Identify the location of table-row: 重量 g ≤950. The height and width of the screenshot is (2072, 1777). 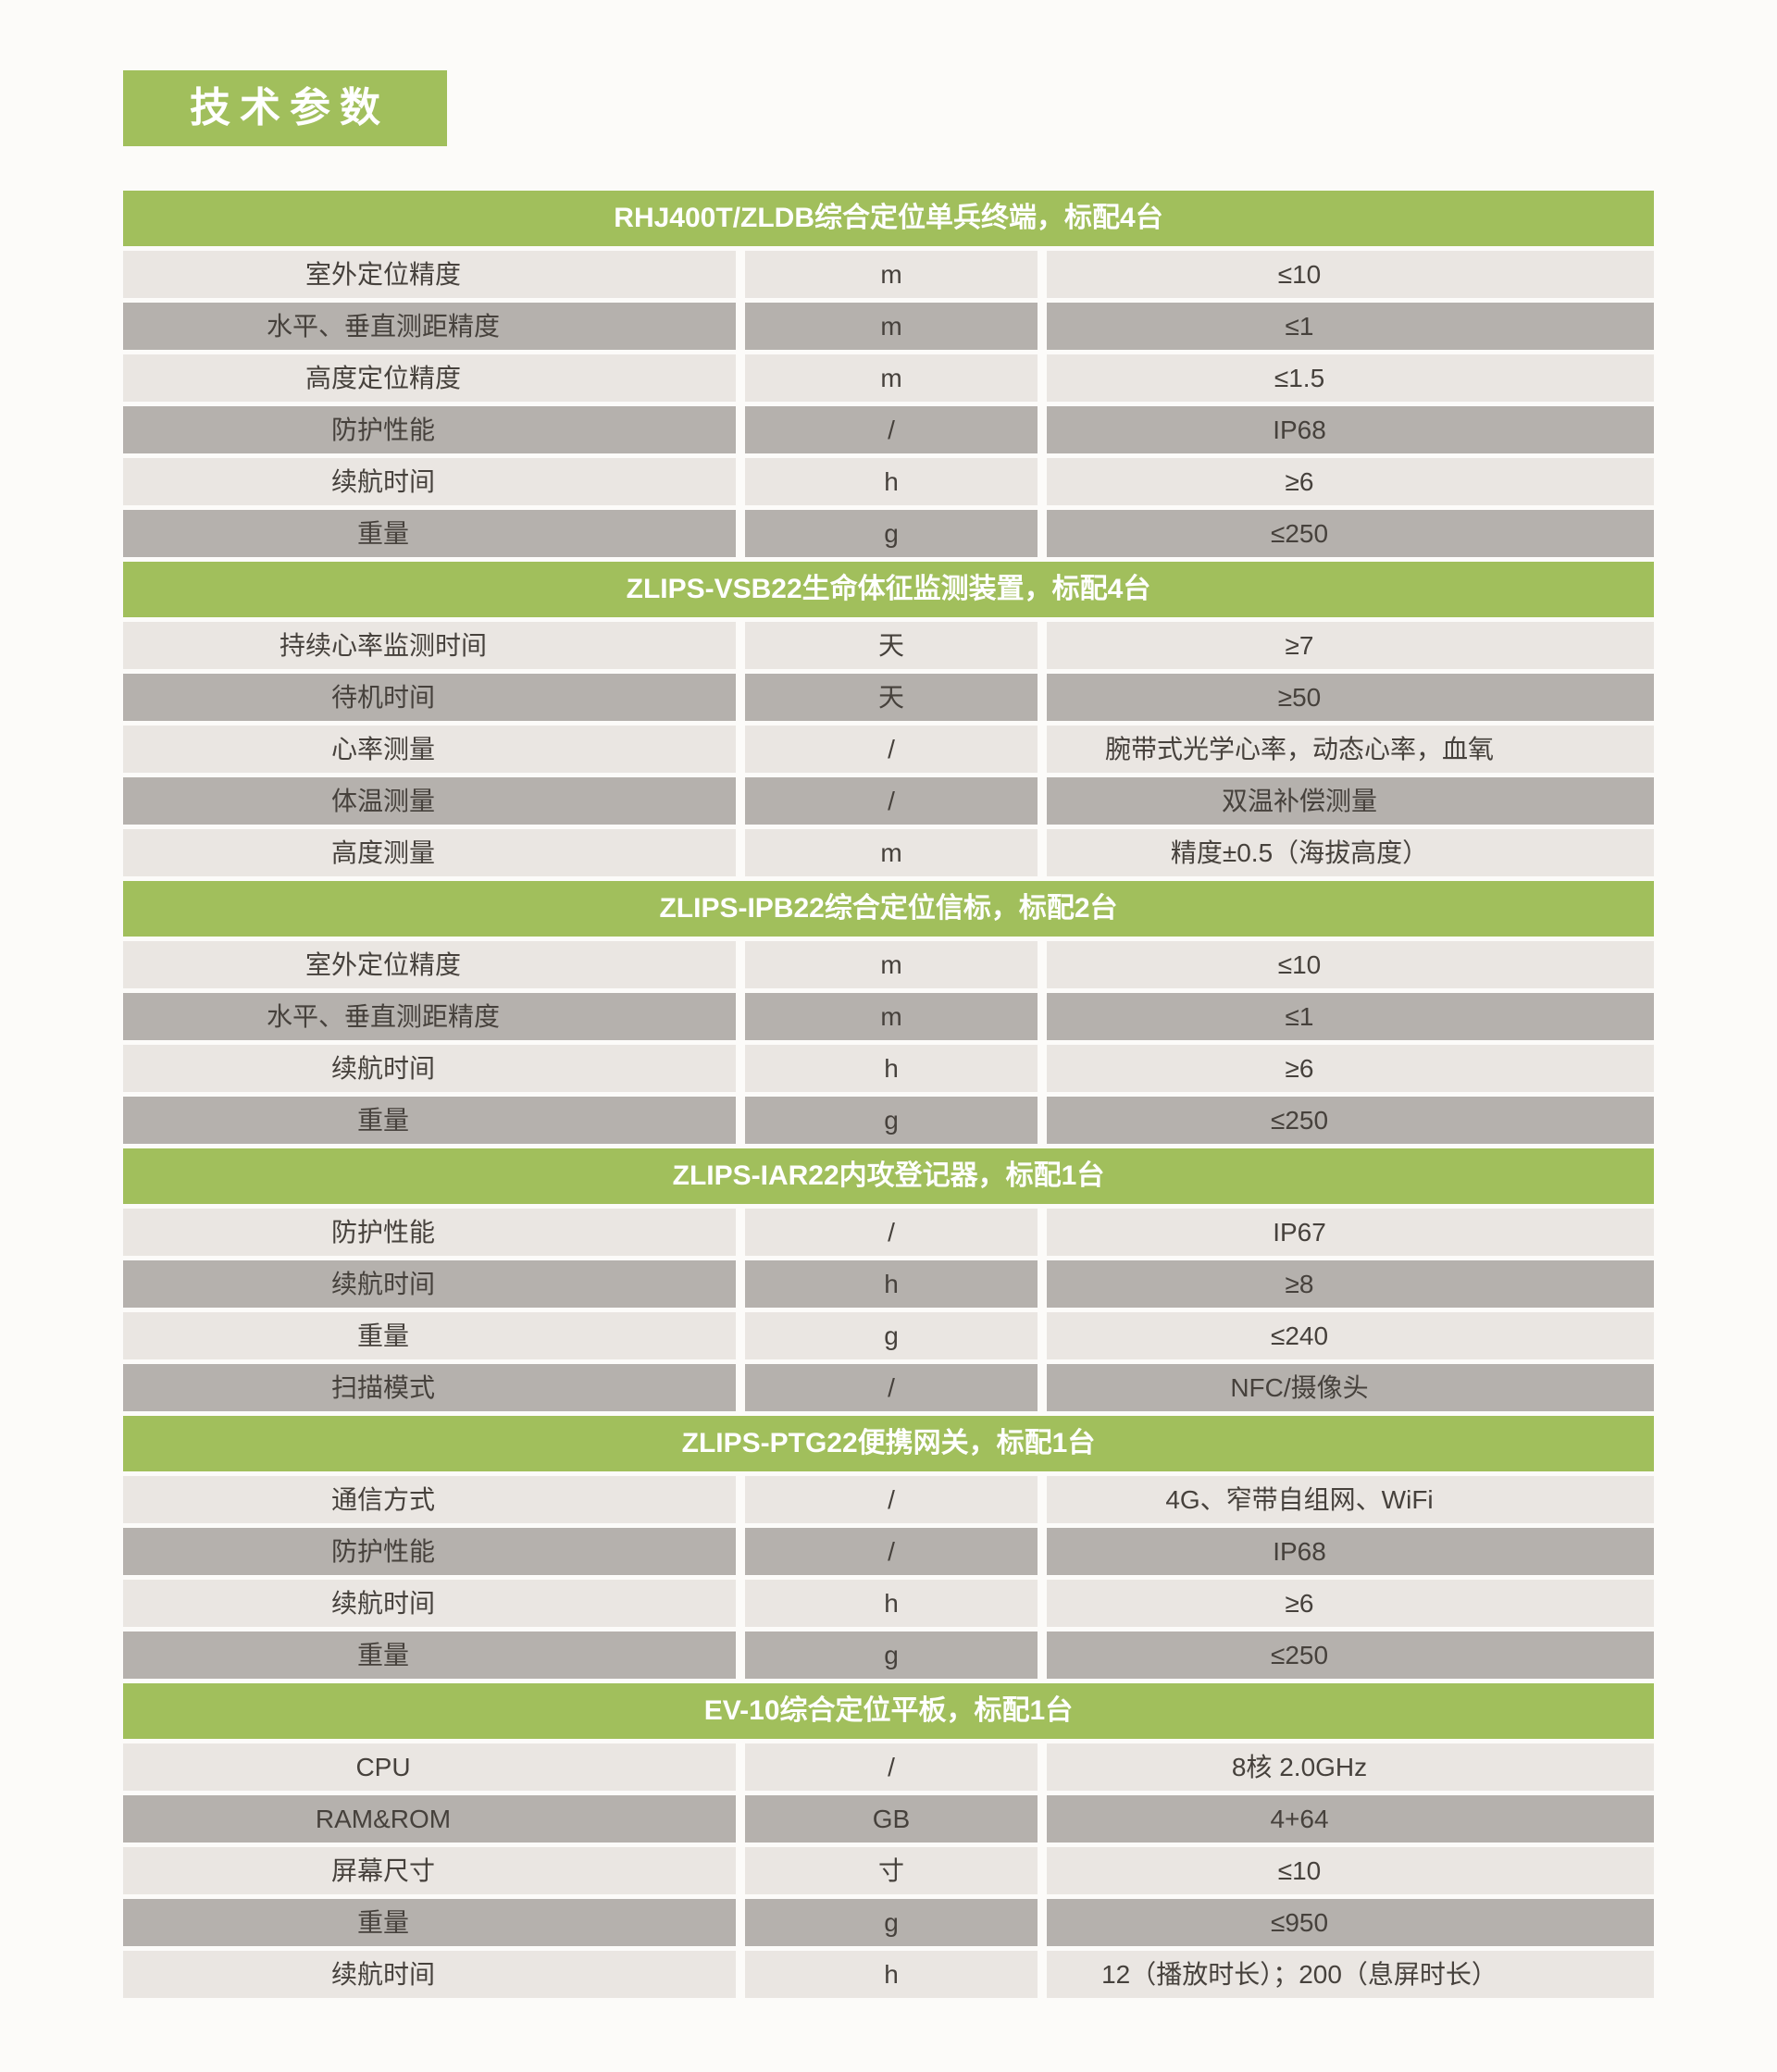
(888, 1922).